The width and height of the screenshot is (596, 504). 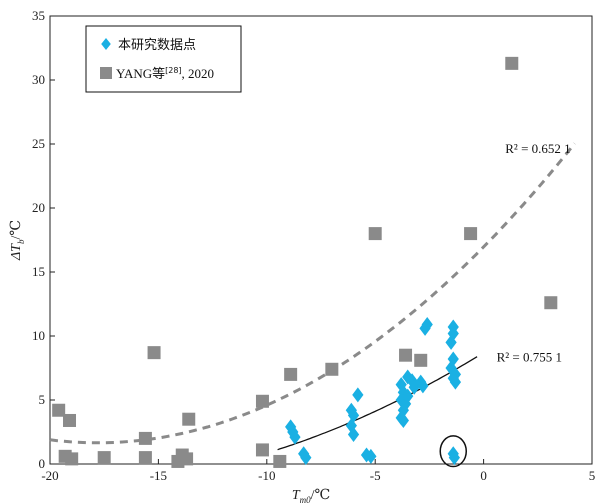 I want to click on y-tick-label: 25, so click(x=38, y=143).